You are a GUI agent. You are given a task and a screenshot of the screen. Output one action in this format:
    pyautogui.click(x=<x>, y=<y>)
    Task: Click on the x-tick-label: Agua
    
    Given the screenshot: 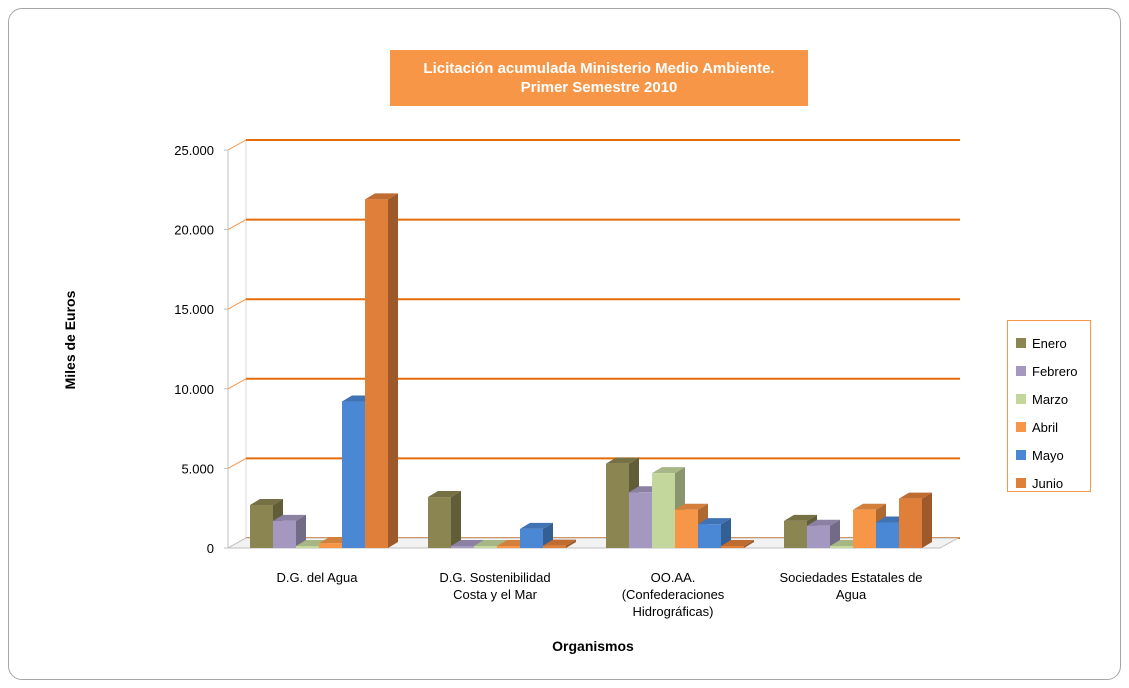 What is the action you would take?
    pyautogui.click(x=851, y=594)
    